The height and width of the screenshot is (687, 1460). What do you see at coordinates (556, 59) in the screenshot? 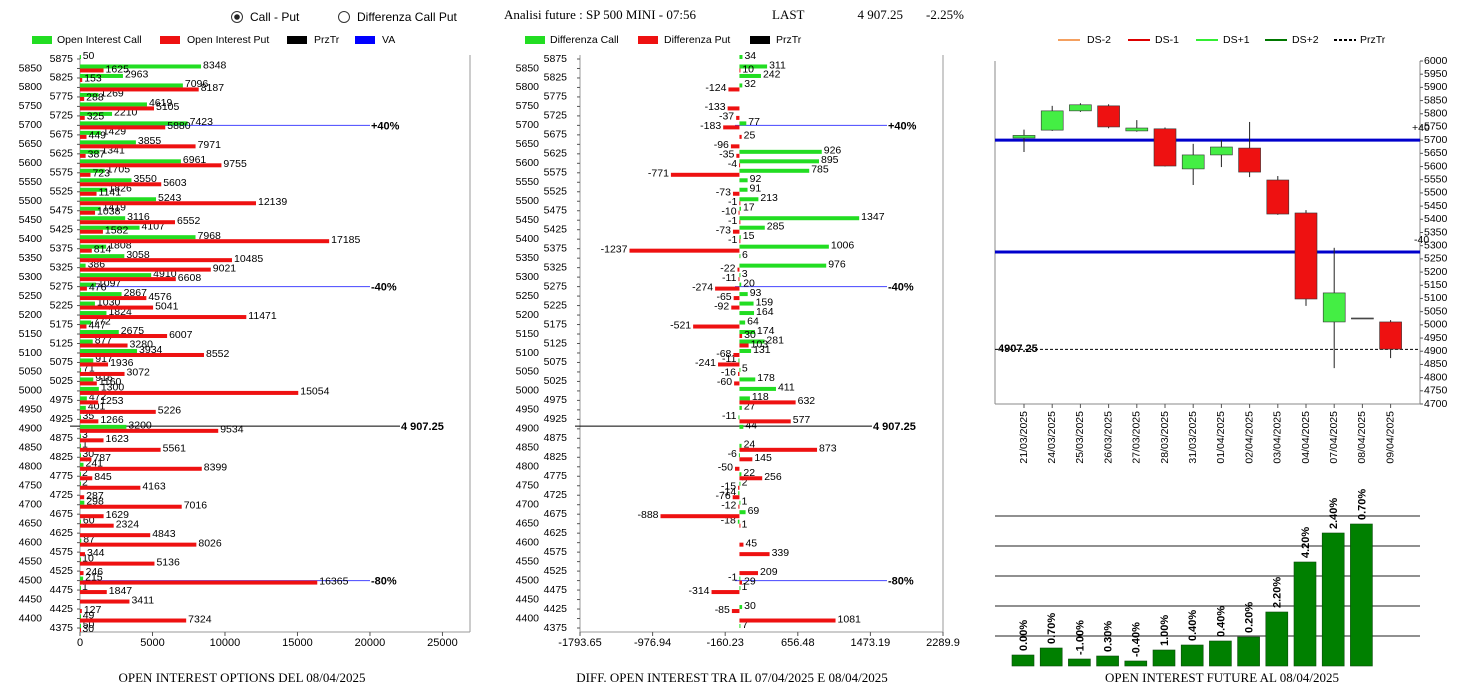
I see `y-tick-label: 5875` at bounding box center [556, 59].